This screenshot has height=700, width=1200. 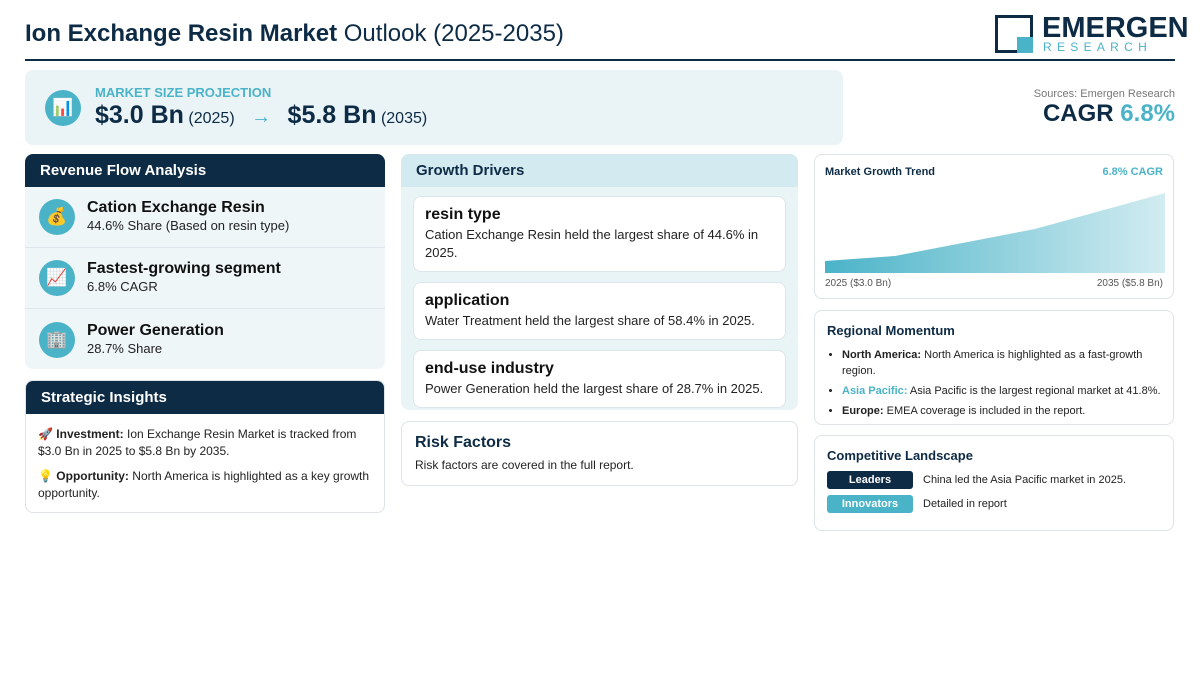 What do you see at coordinates (882, 355) in the screenshot?
I see `region-name: North America:` at bounding box center [882, 355].